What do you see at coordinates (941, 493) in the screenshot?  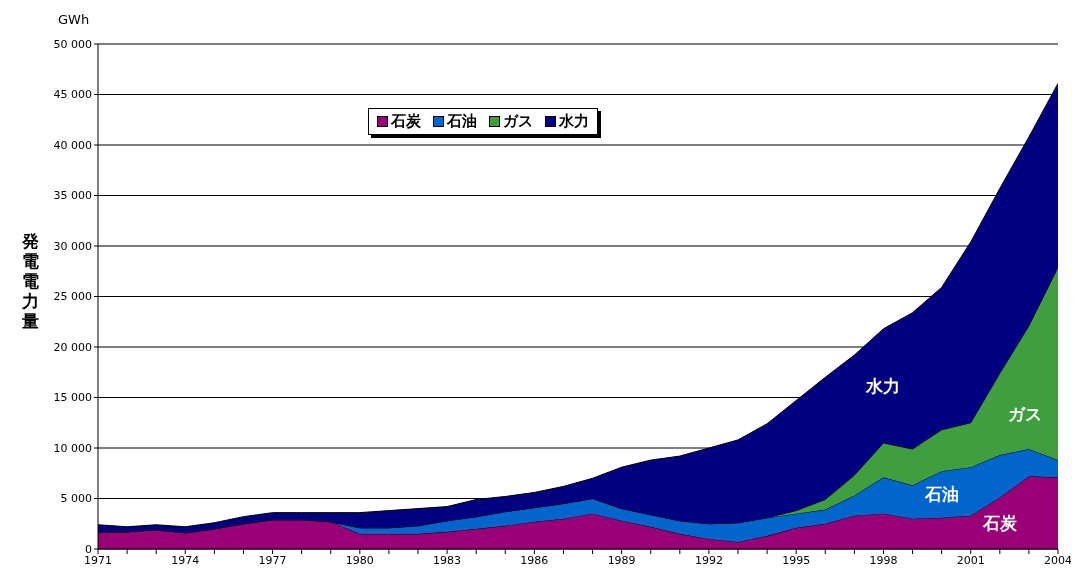 I see `text: 石油` at bounding box center [941, 493].